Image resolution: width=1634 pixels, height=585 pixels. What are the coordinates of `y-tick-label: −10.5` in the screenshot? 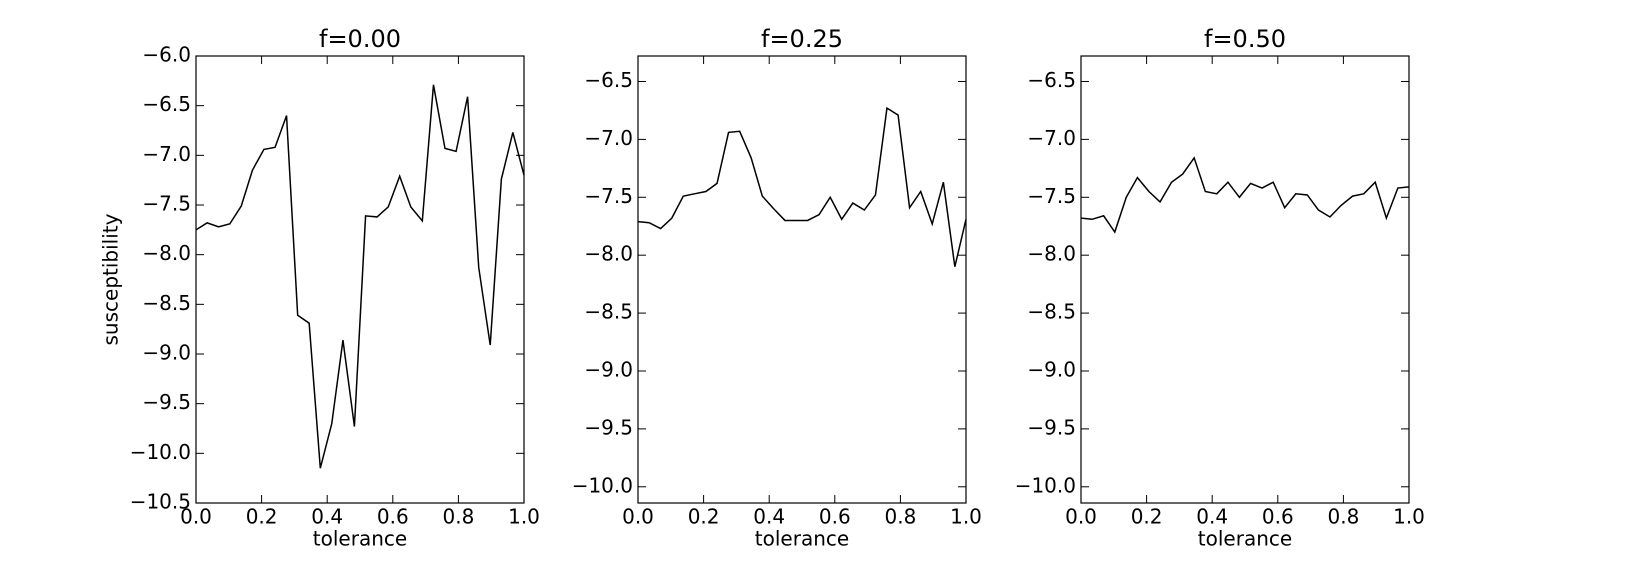 It's located at (160, 502).